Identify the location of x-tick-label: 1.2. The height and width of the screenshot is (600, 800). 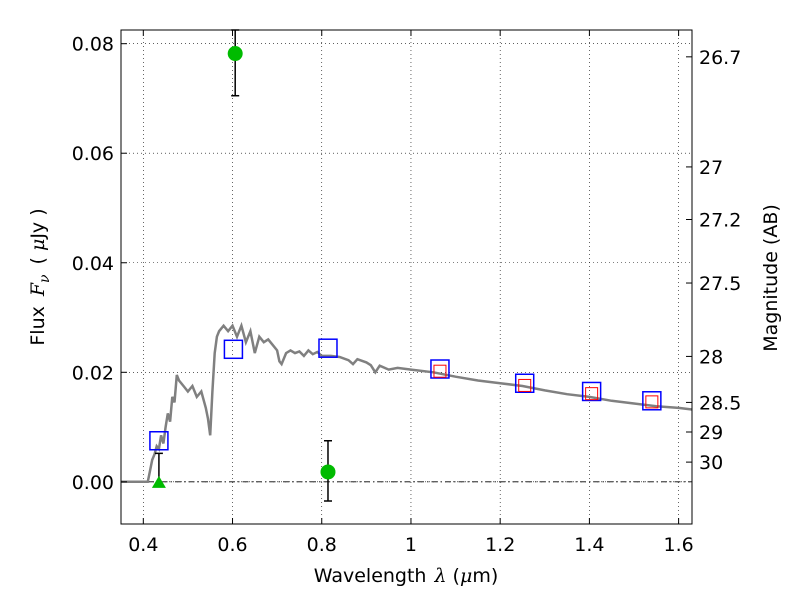
(500, 545).